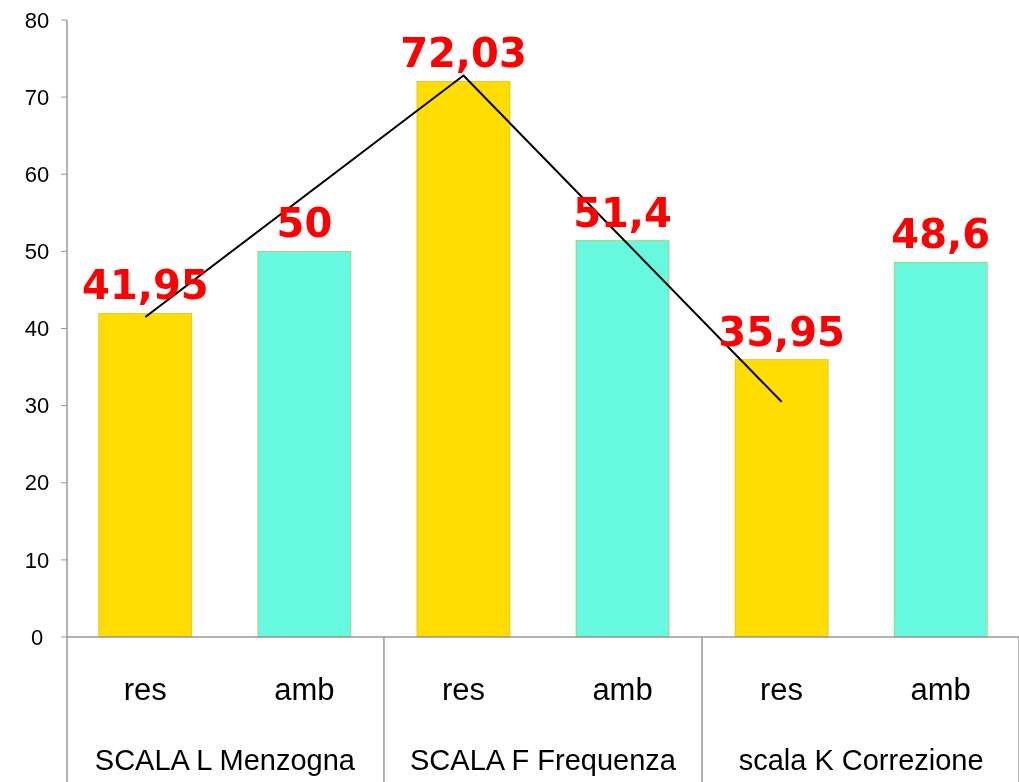  I want to click on y-tick-label: 50, so click(37, 252).